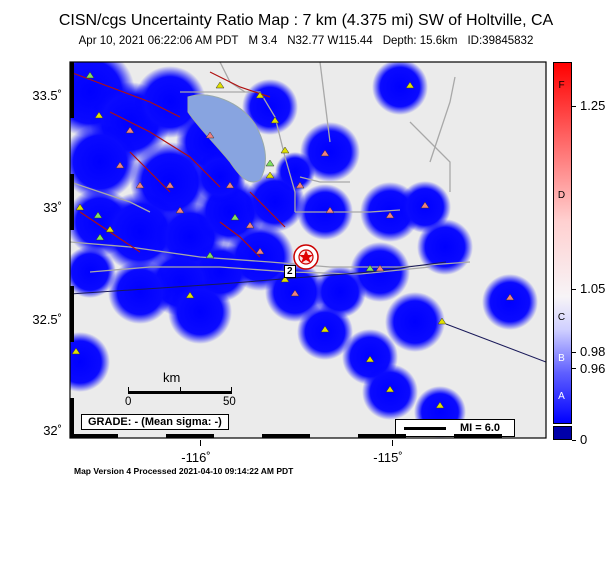  Describe the element at coordinates (500, 41) in the screenshot. I see `event-id: ID:39845832` at that location.